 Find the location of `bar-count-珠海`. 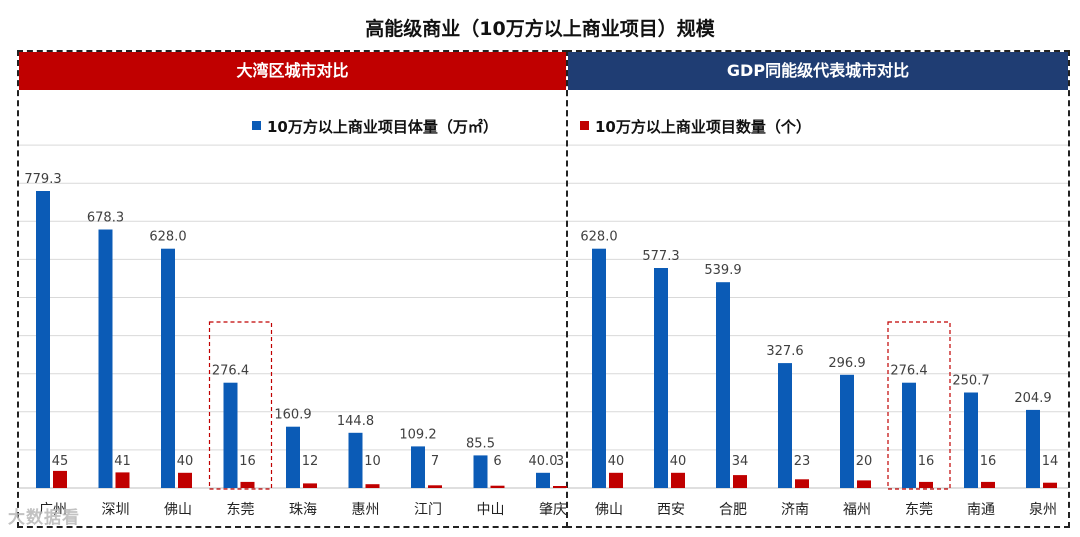

bar-count-珠海 is located at coordinates (310, 485).